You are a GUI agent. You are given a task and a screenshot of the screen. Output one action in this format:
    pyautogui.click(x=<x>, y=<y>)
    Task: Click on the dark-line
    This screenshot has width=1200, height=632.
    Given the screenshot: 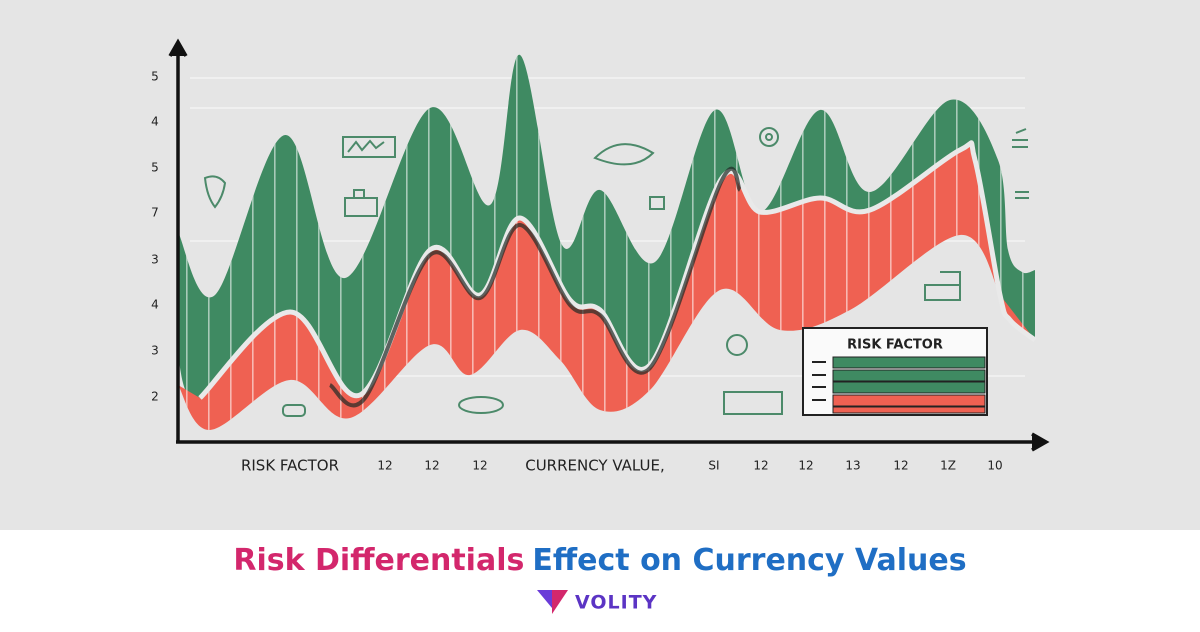 What is the action you would take?
    pyautogui.click(x=535, y=287)
    